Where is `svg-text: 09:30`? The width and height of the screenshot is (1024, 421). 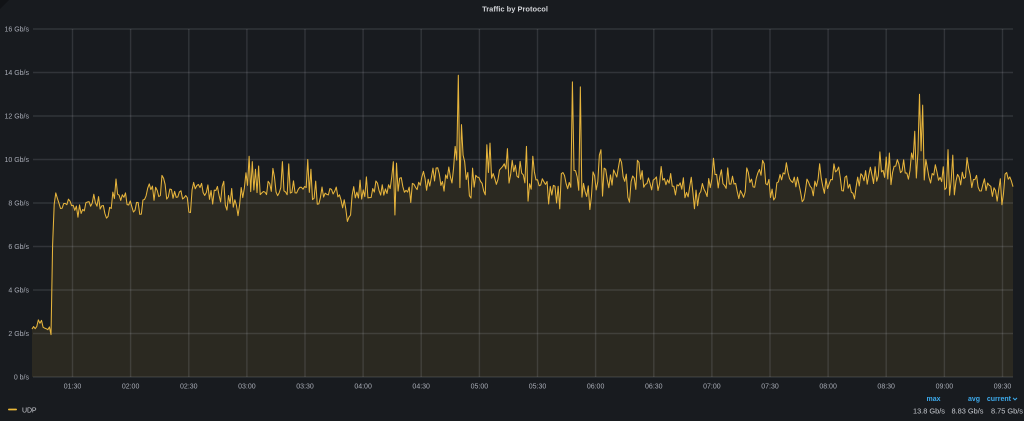
svg-text: 09:30 is located at coordinates (1003, 387).